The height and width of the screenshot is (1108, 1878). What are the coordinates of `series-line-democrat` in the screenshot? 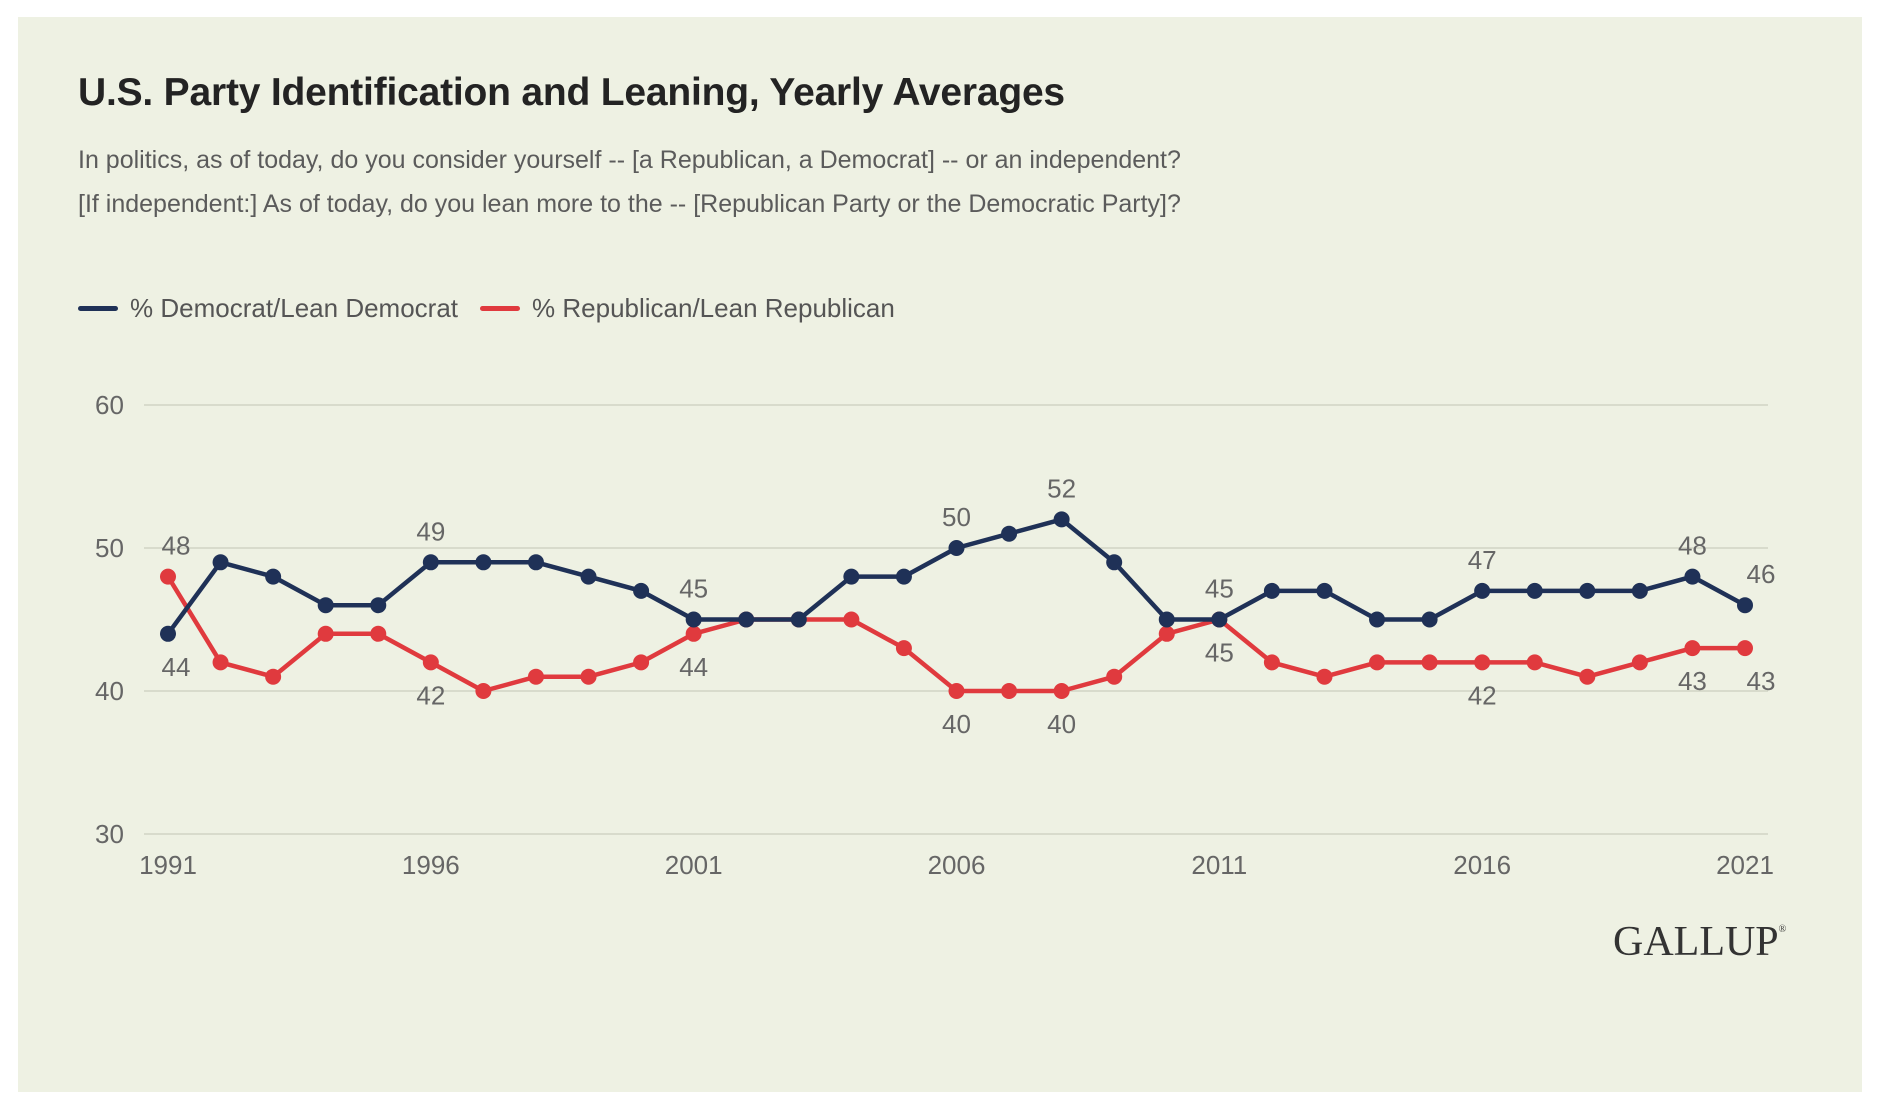 It's located at (956, 577).